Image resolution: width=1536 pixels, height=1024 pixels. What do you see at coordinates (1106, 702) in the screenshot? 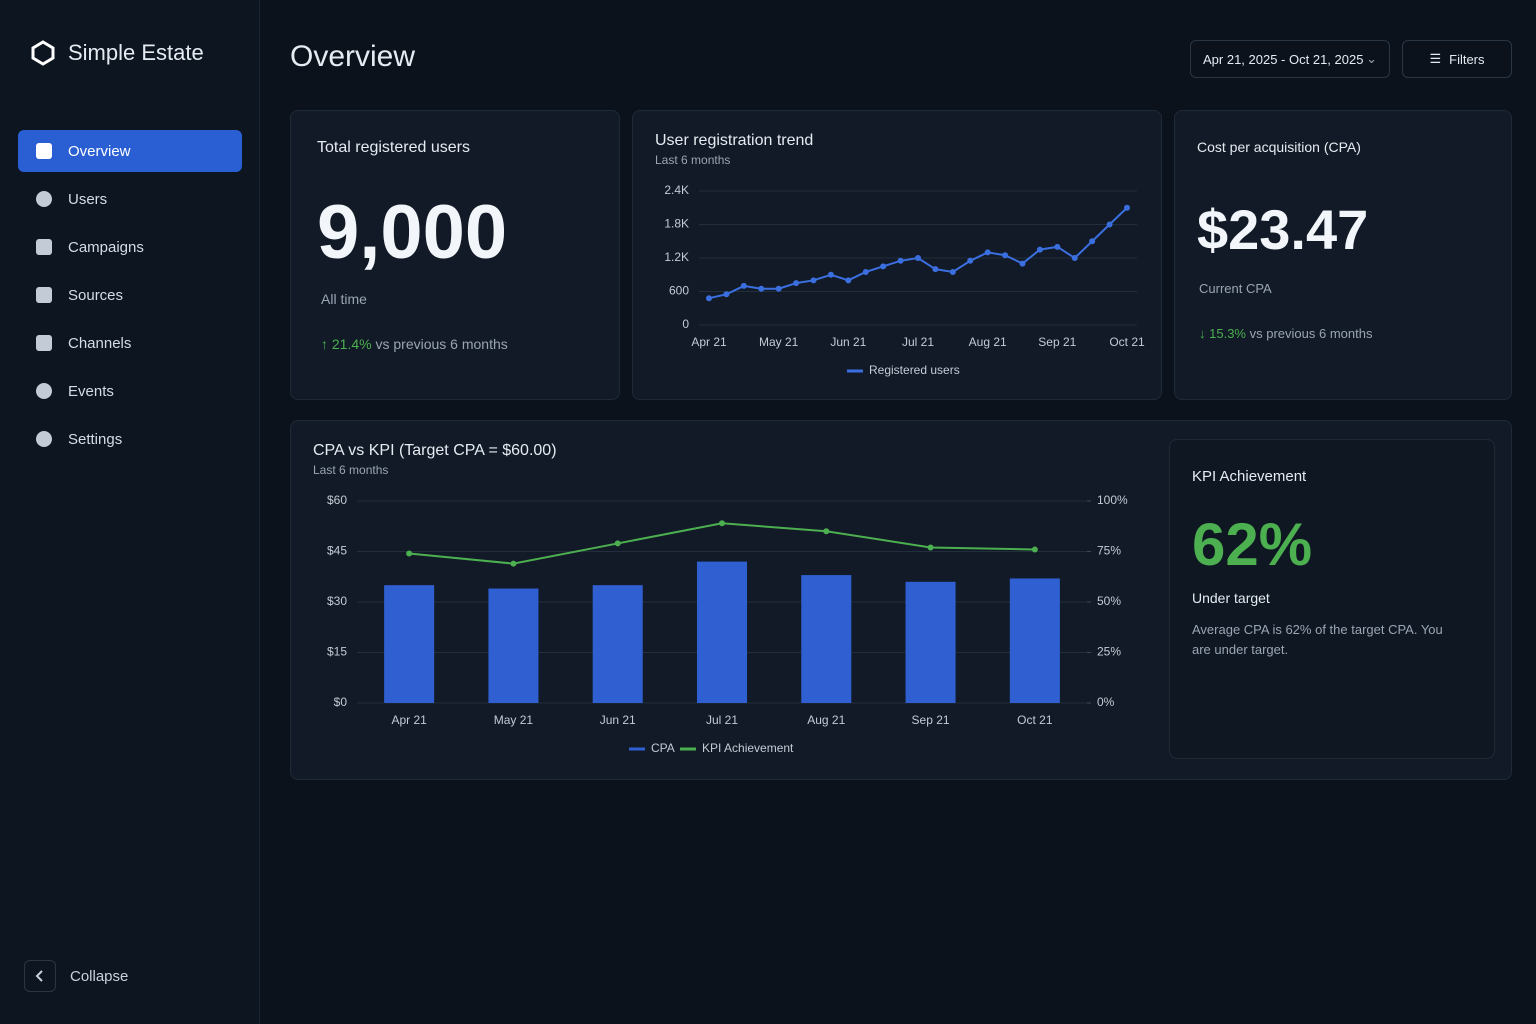
I see `y2-tick-label: 0%` at bounding box center [1106, 702].